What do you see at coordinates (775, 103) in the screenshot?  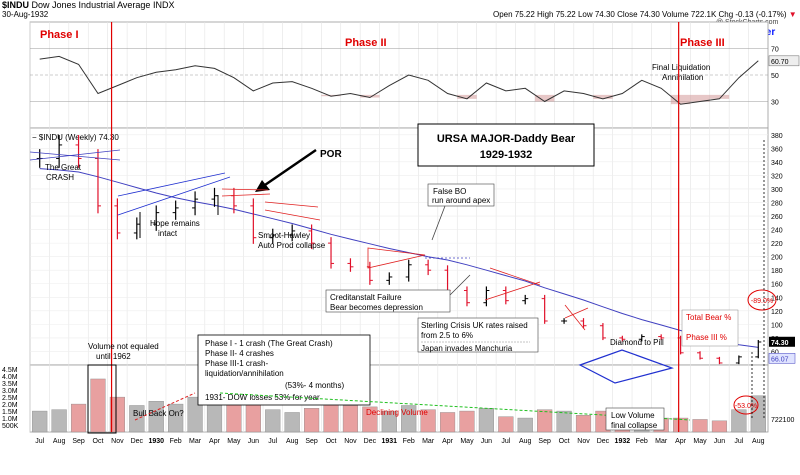 I see `indicator-tick-label: 30` at bounding box center [775, 103].